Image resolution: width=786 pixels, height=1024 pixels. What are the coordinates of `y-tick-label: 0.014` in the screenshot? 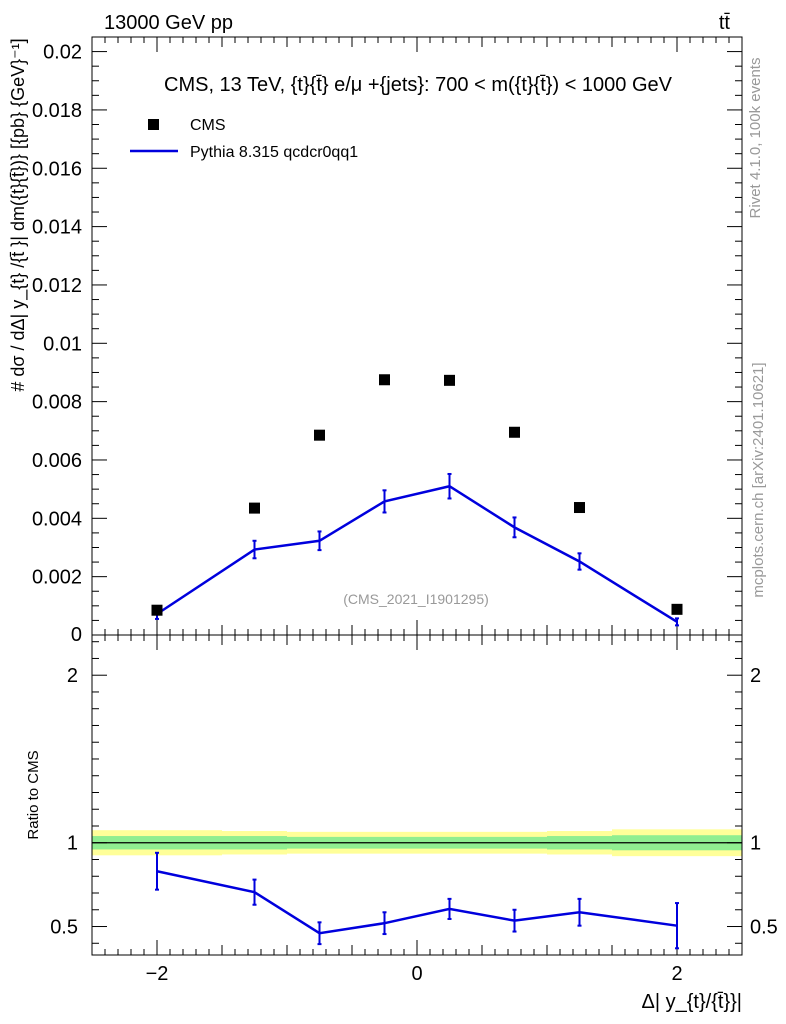 It's located at (57, 228).